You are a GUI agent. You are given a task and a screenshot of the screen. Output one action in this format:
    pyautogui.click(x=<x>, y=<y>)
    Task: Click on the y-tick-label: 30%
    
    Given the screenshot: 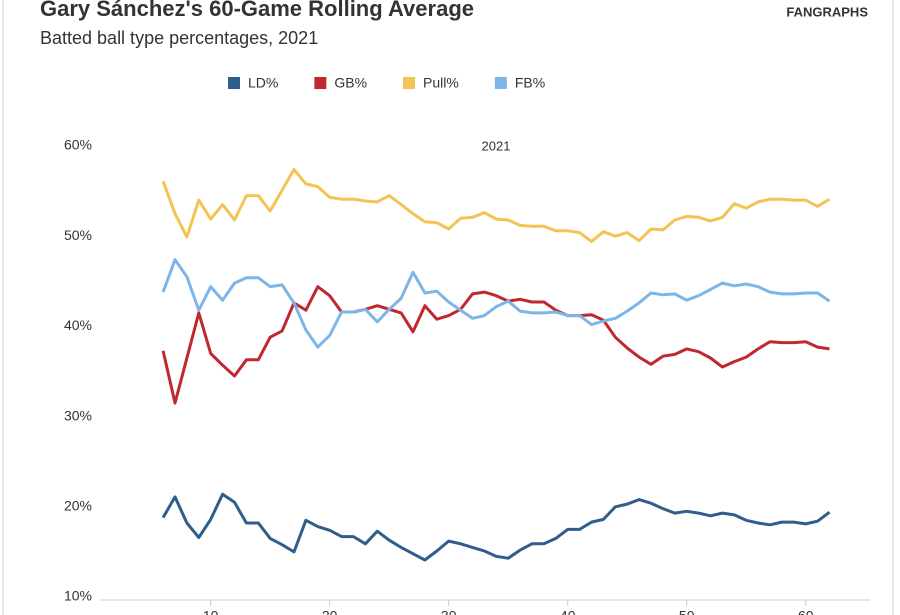 What is the action you would take?
    pyautogui.click(x=78, y=415)
    